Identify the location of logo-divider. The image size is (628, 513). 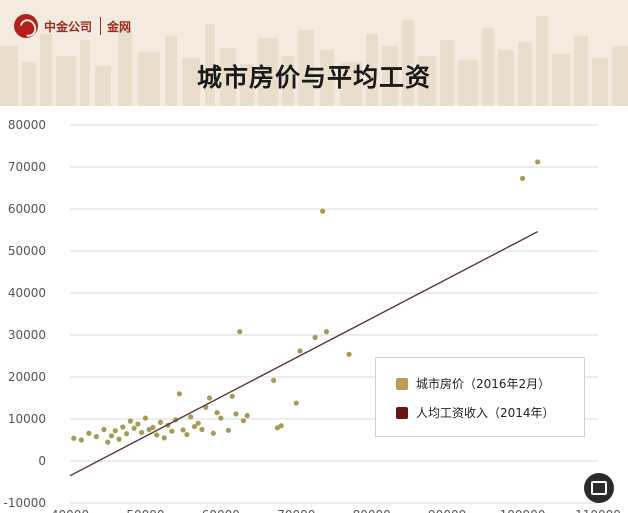
(101, 26).